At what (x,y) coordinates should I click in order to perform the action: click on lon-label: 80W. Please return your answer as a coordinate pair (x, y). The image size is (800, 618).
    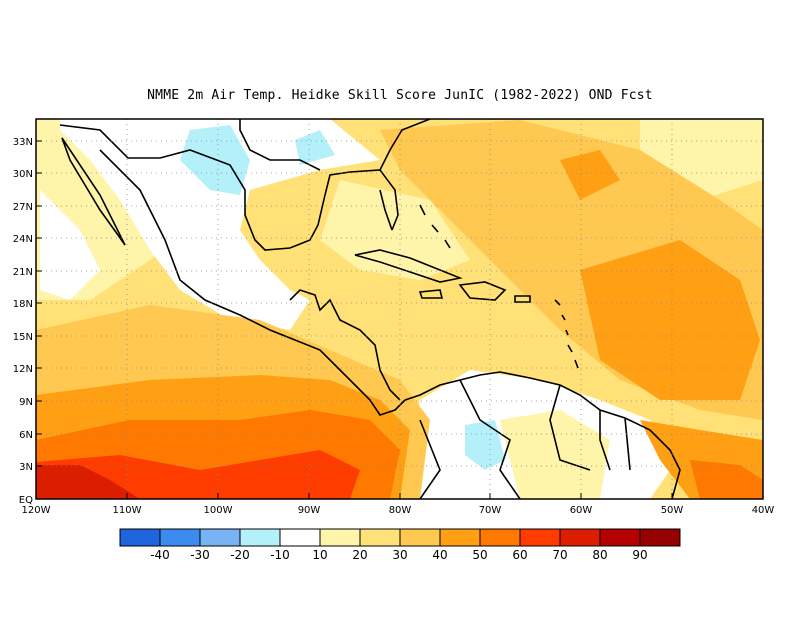
    Looking at the image, I should click on (400, 510).